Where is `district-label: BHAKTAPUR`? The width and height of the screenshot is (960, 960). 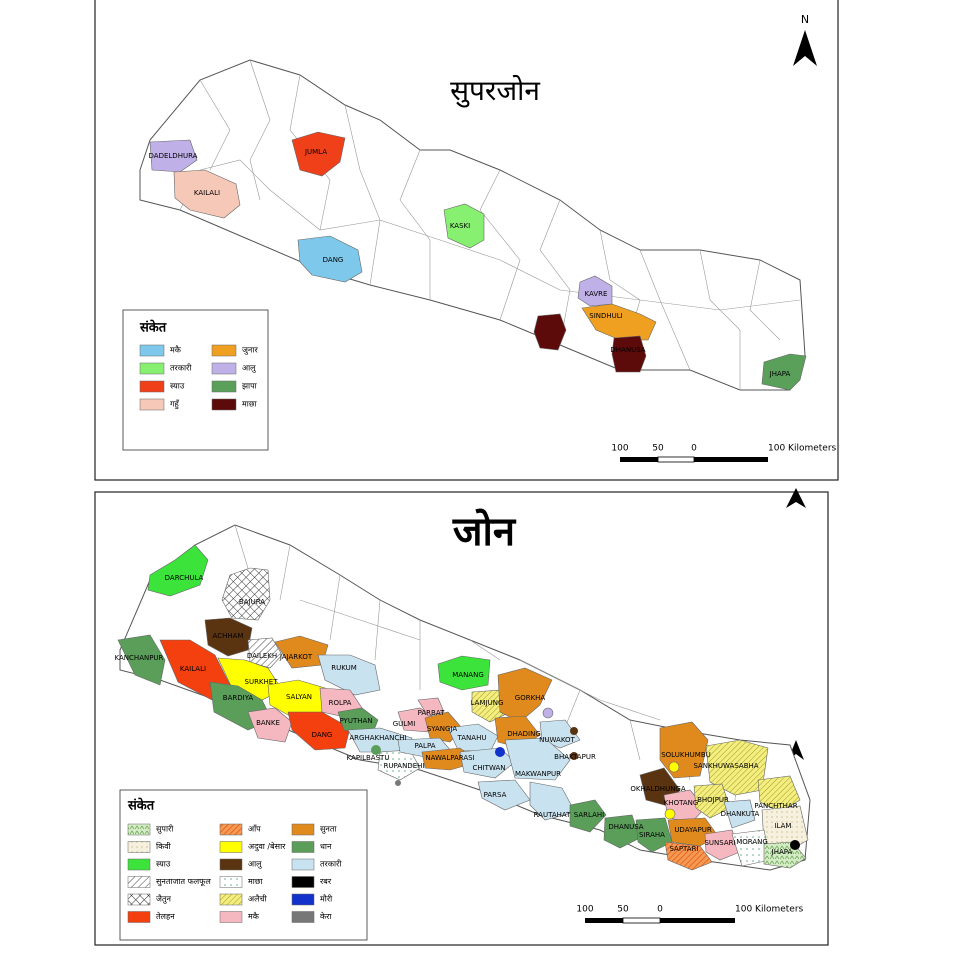 district-label: BHAKTAPUR is located at coordinates (575, 757).